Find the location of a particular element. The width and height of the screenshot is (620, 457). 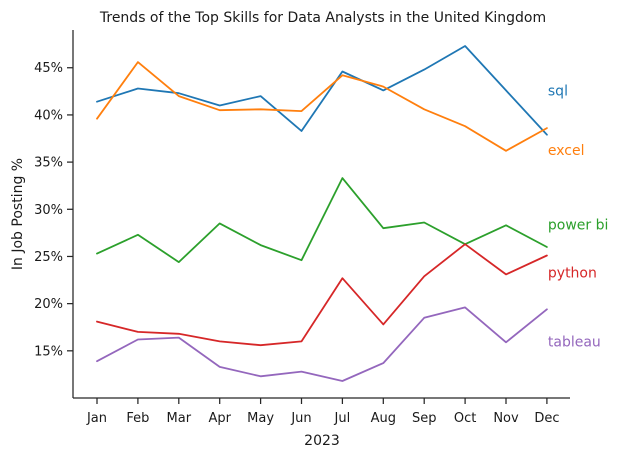

x-tick-label: Oct is located at coordinates (465, 418).